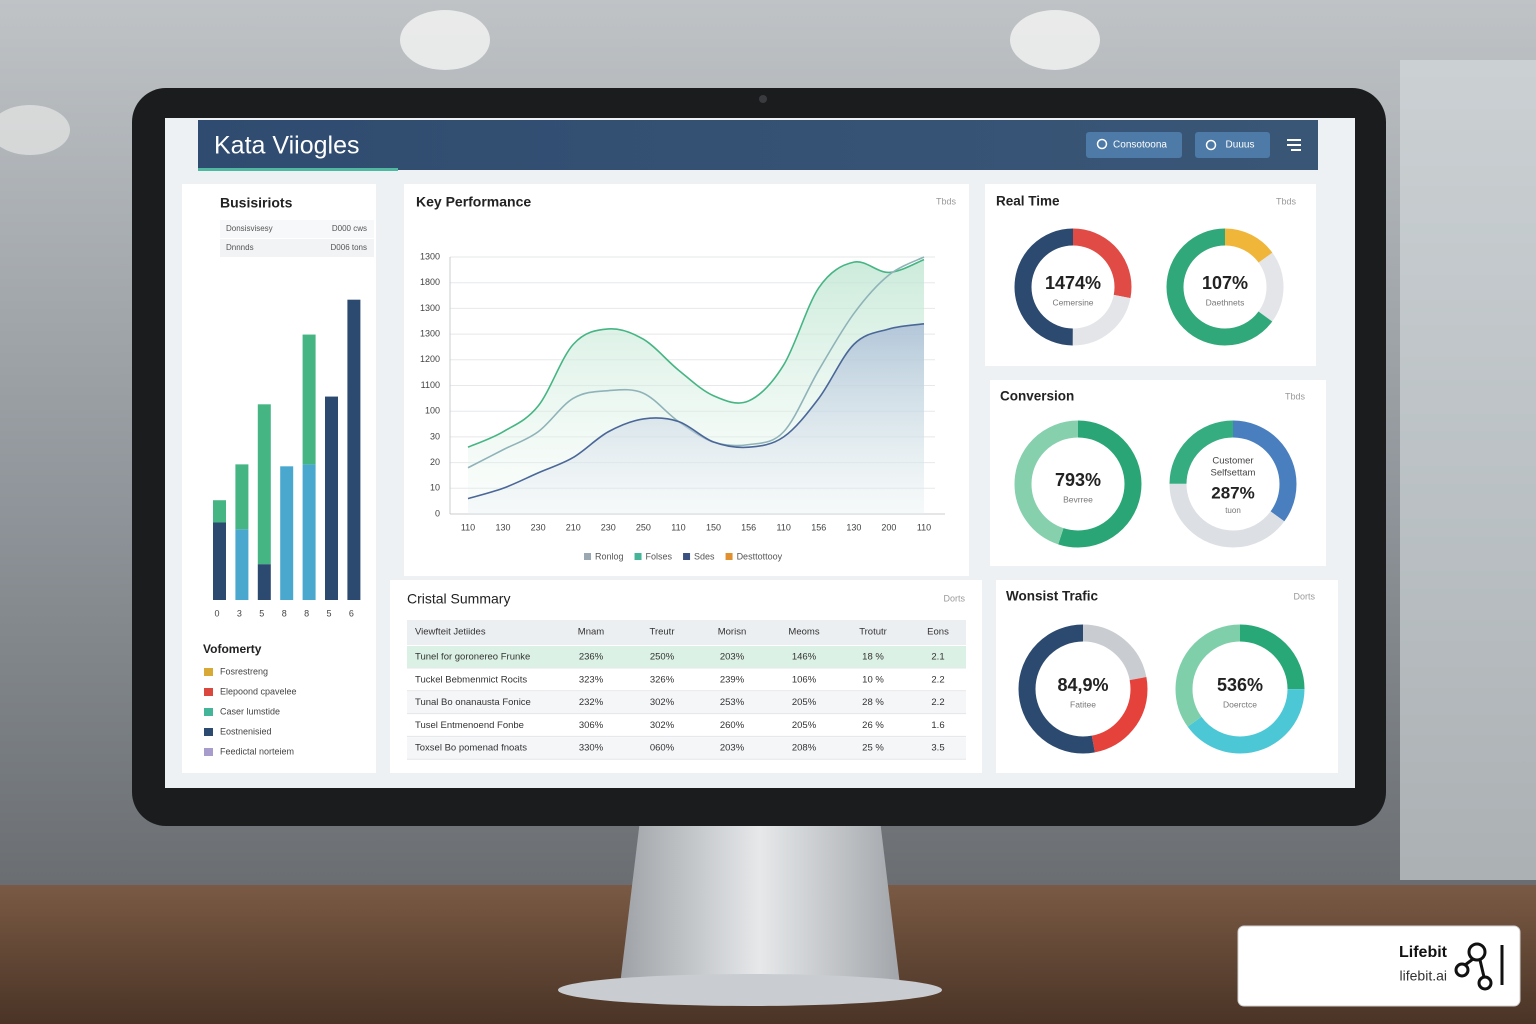 This screenshot has height=1024, width=1536. I want to click on table-cell: 306%, so click(591, 725).